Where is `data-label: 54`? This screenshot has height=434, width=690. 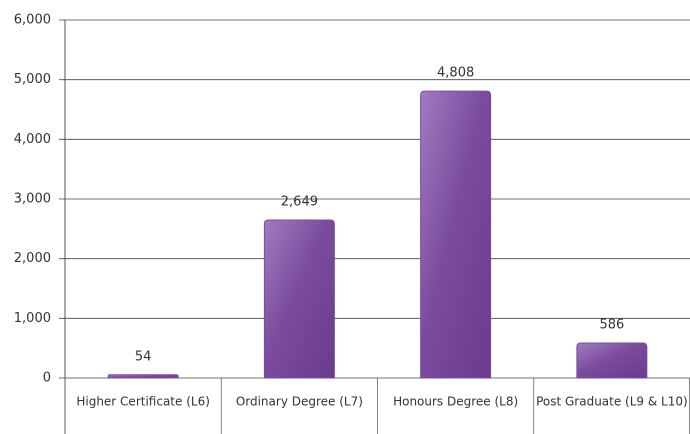 data-label: 54 is located at coordinates (143, 356).